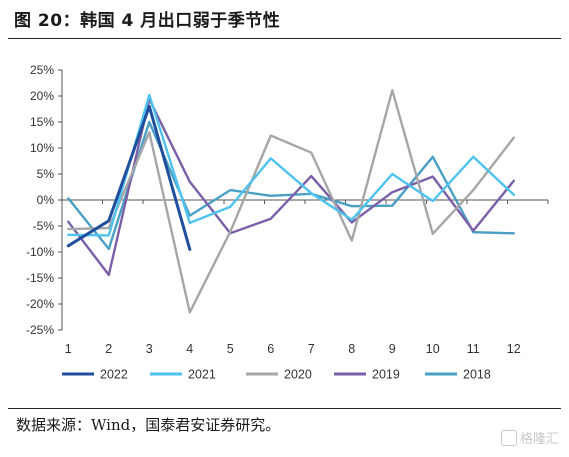 This screenshot has width=569, height=457. Describe the element at coordinates (284, 38) in the screenshot. I see `top-rule` at that location.